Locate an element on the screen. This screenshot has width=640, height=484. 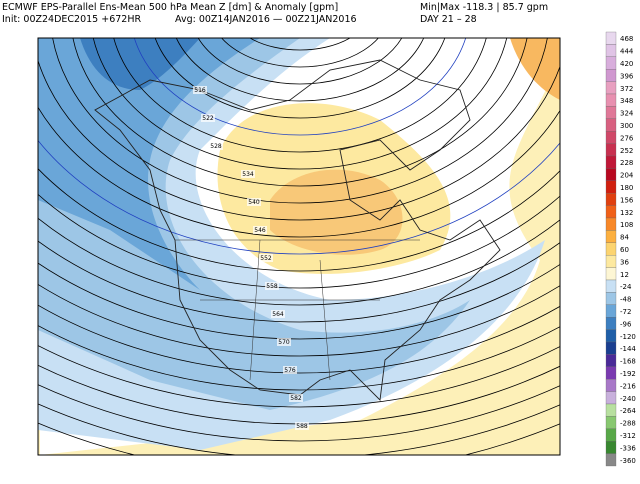
contour-label: 540 is located at coordinates (254, 202).